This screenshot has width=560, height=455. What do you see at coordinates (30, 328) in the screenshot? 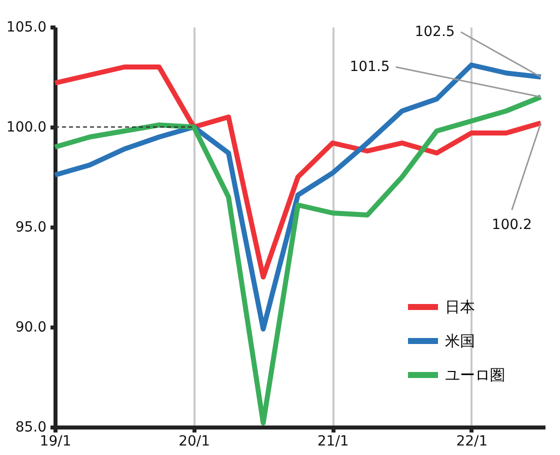
I see `y-tick-label: 90.0` at bounding box center [30, 328].